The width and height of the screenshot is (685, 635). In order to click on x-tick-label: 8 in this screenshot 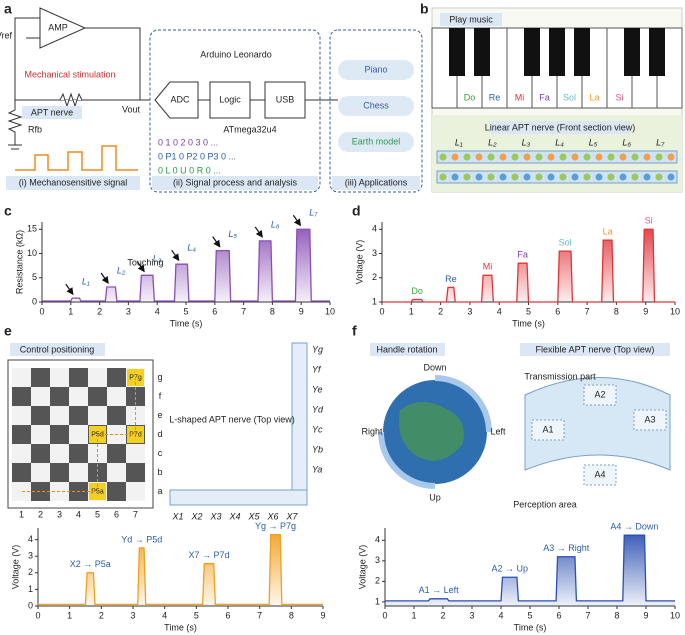, I will do `click(272, 311)`.